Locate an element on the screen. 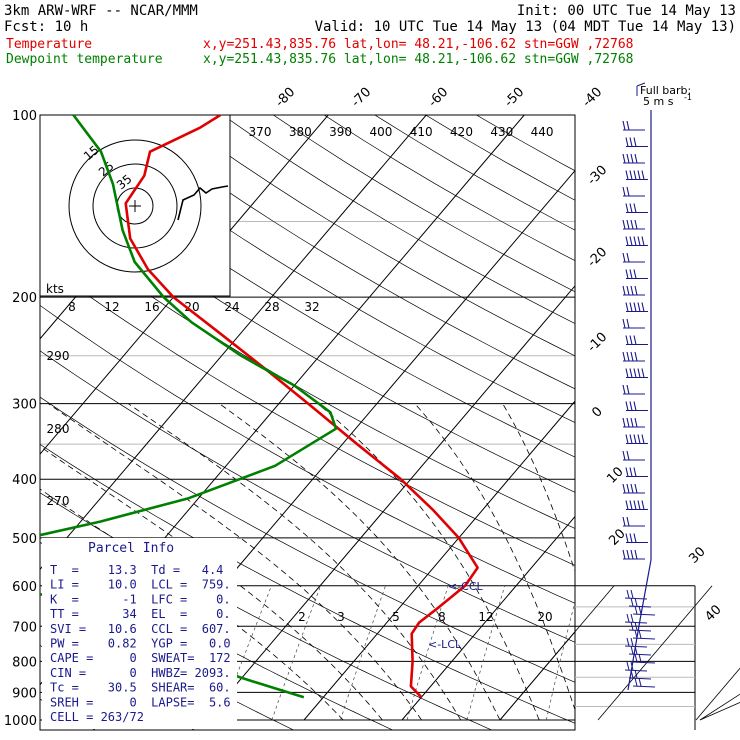 This screenshot has width=740, height=740. parcel-info-row: LI = 10.0 LCL = 759. is located at coordinates (140, 585).